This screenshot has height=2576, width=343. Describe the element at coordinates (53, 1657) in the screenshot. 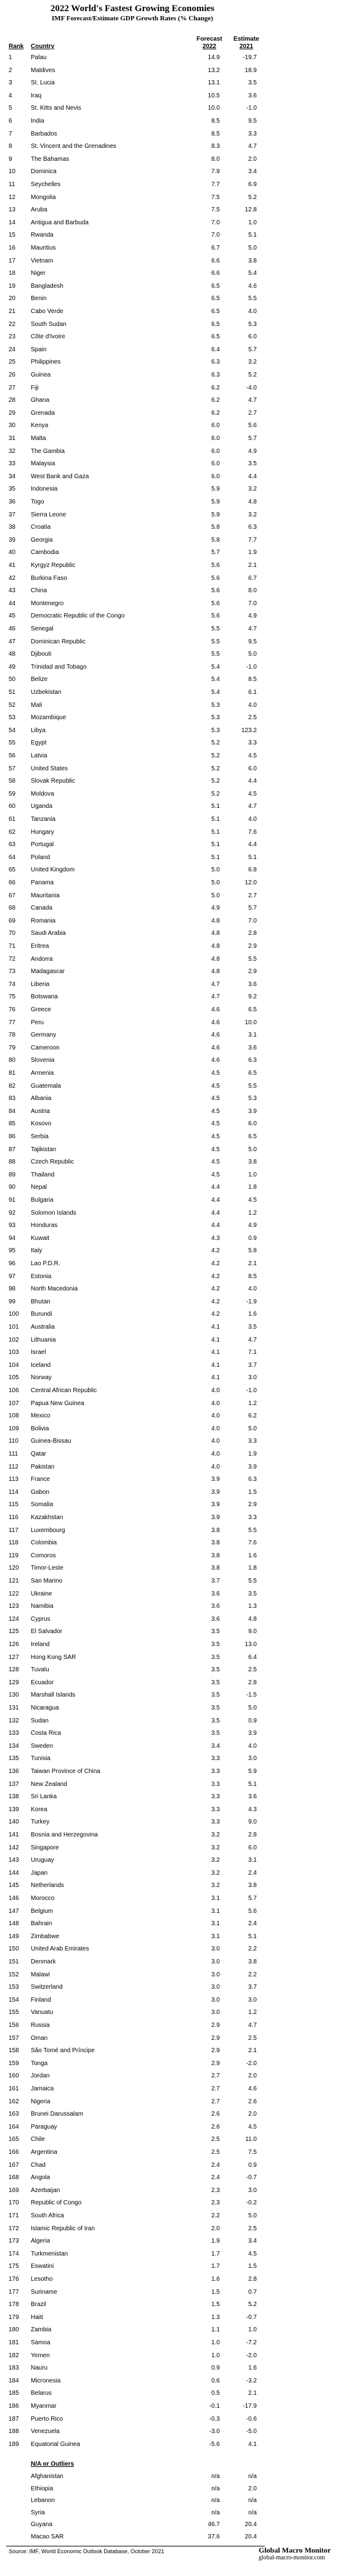

I see `country: Hong Kong SAR` at that location.